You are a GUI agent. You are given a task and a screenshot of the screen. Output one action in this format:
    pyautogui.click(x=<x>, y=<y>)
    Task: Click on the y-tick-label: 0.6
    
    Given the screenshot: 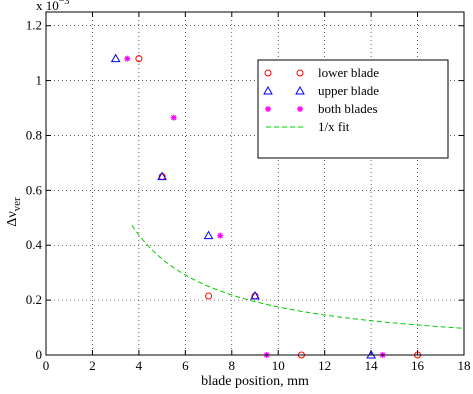 What is the action you would take?
    pyautogui.click(x=34, y=189)
    